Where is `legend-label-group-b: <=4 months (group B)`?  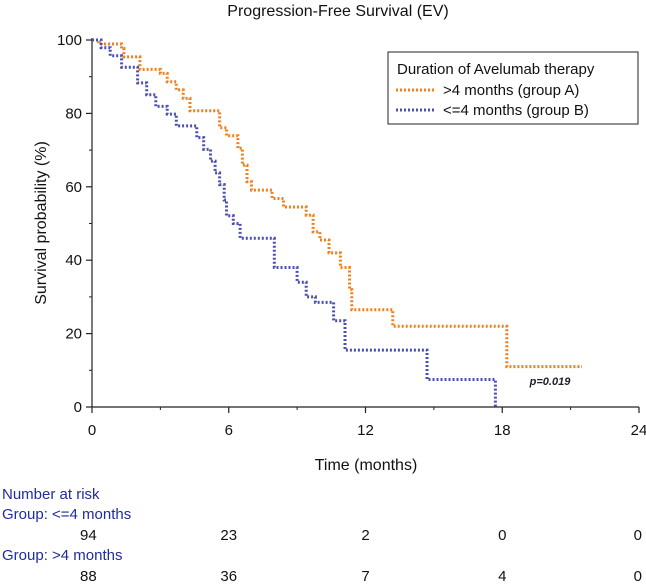
legend-label-group-b: <=4 months (group B) is located at coordinates (516, 110).